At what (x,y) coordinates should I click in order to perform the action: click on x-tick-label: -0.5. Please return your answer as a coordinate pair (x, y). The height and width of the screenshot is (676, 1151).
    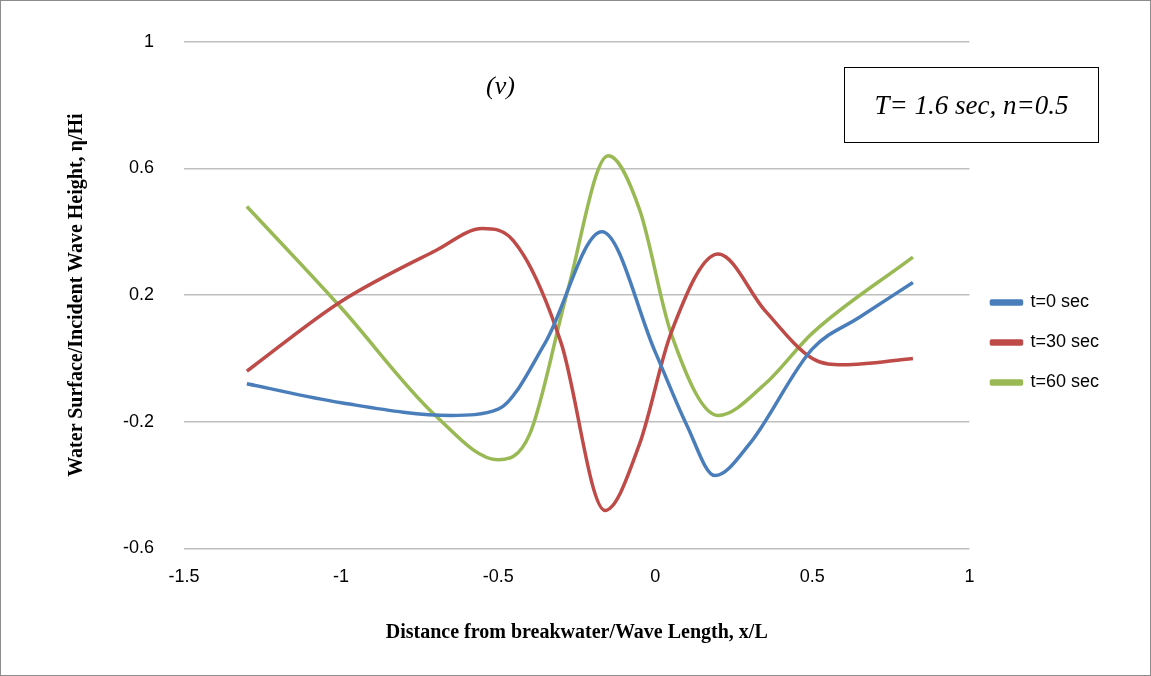
    Looking at the image, I should click on (498, 576).